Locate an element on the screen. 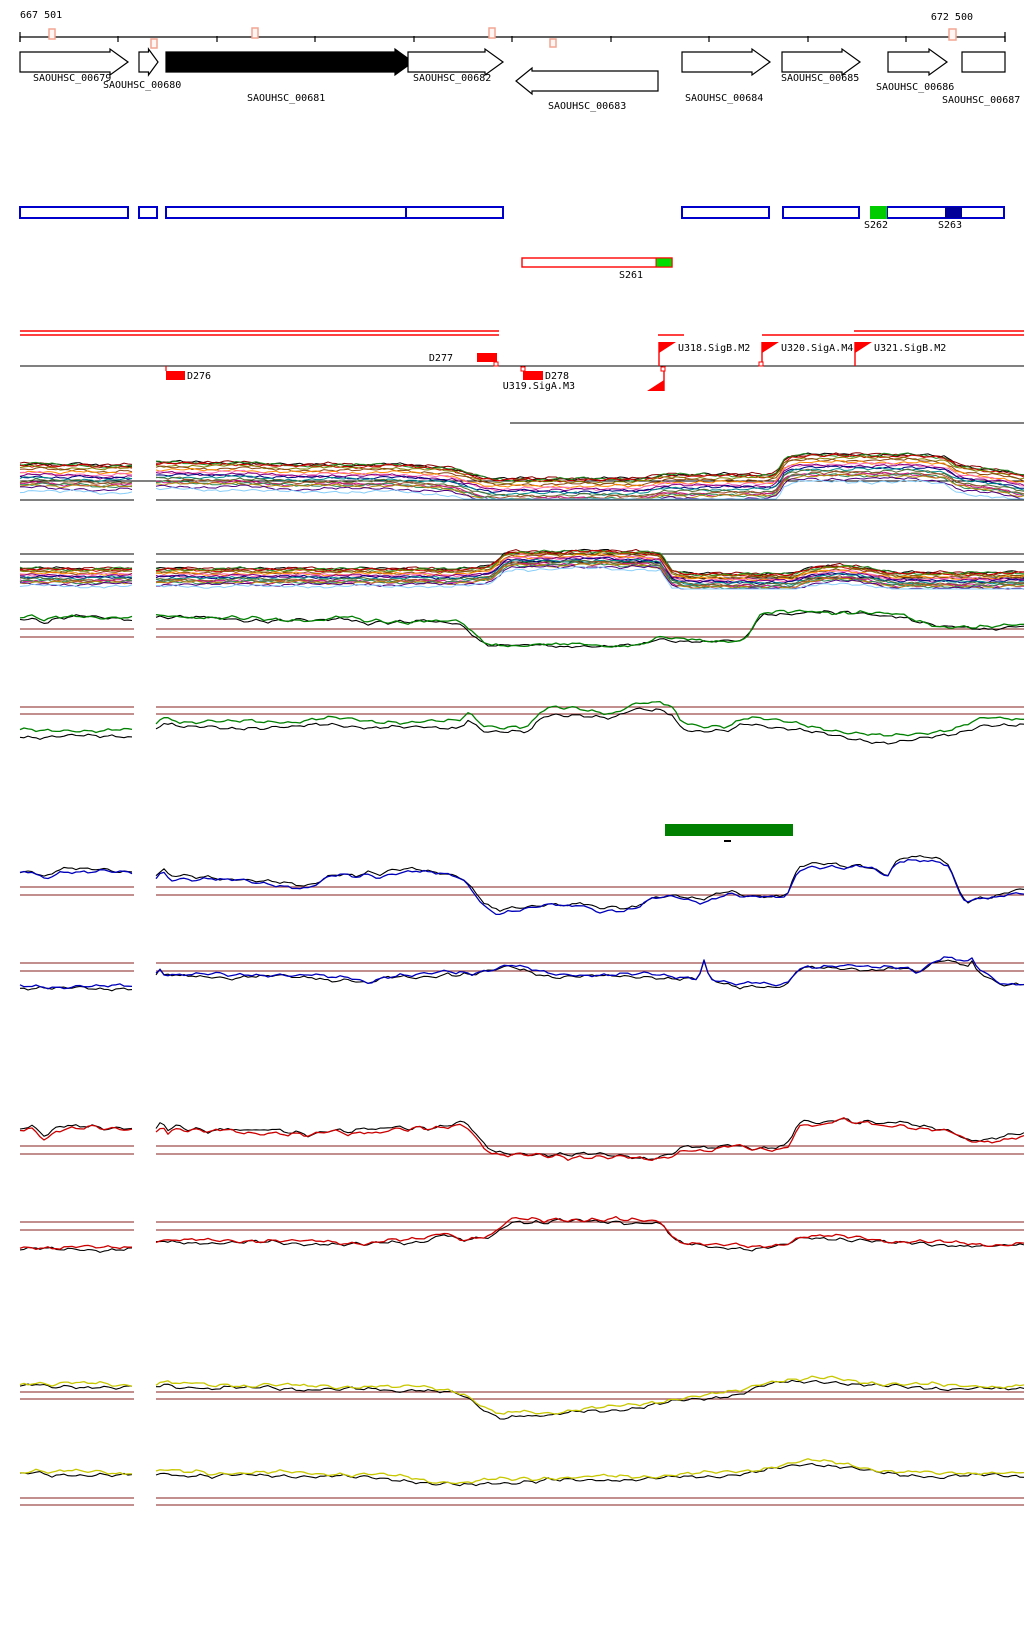  gene-label: SAOUHSC_00681 is located at coordinates (286, 98).